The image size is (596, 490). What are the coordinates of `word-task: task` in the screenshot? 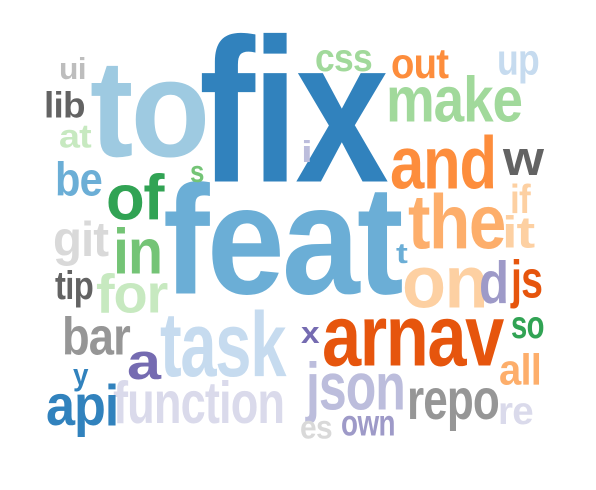 It's located at (223, 344).